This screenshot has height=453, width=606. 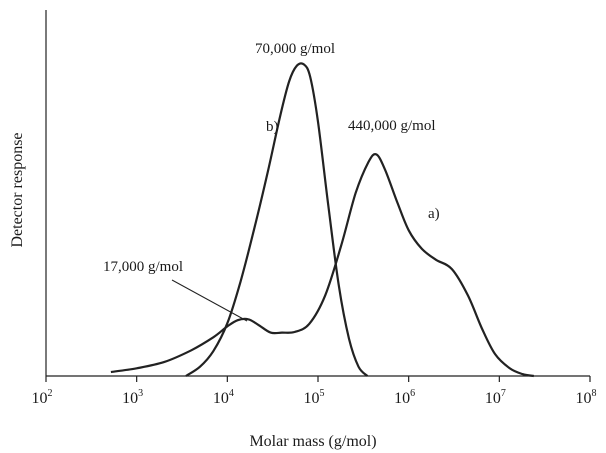 I want to click on annotation-17000: 17,000 g/mol, so click(x=143, y=267).